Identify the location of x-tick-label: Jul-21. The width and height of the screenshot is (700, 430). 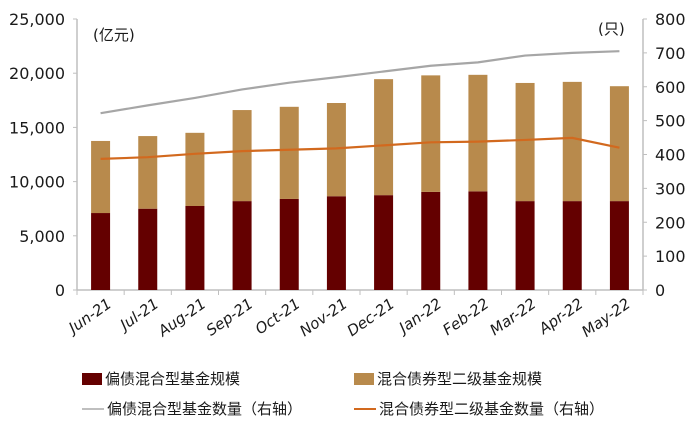
(138, 315).